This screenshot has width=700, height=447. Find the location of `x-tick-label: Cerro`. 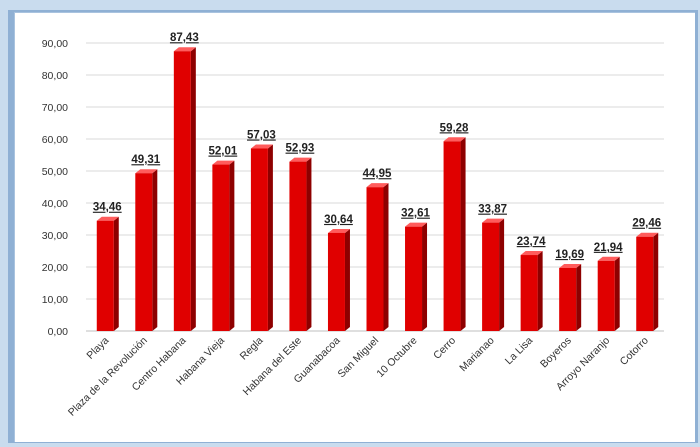

x-tick-label: Cerro is located at coordinates (444, 348).